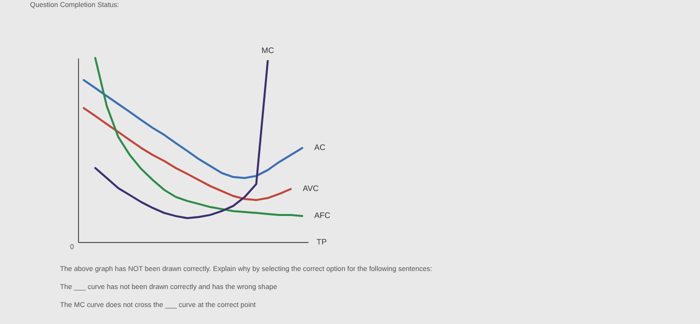 This screenshot has width=700, height=324. I want to click on x-axis-title: TP, so click(321, 242).